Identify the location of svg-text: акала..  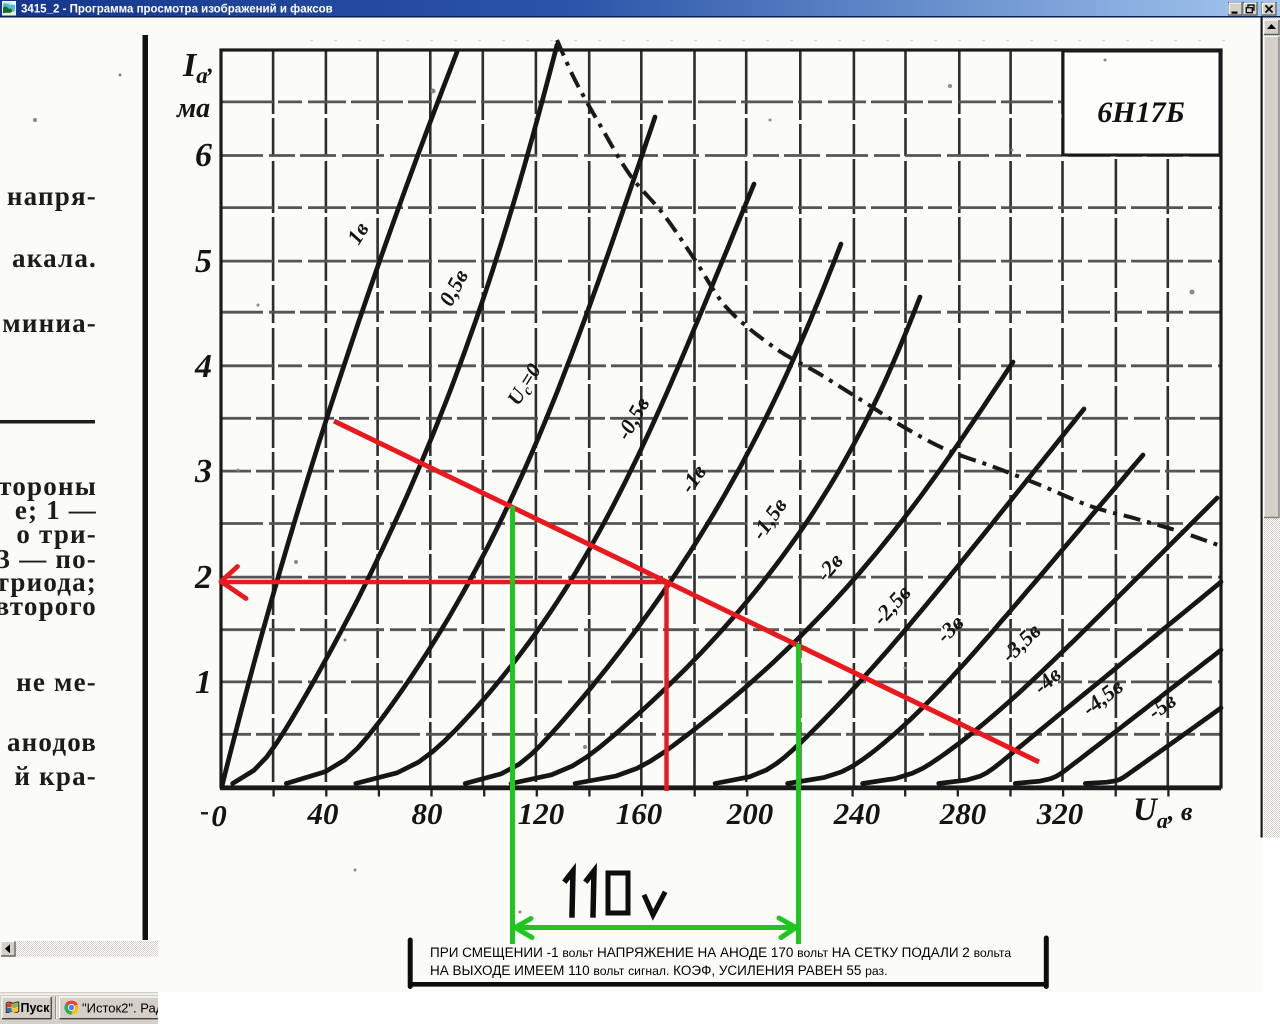
(54, 258).